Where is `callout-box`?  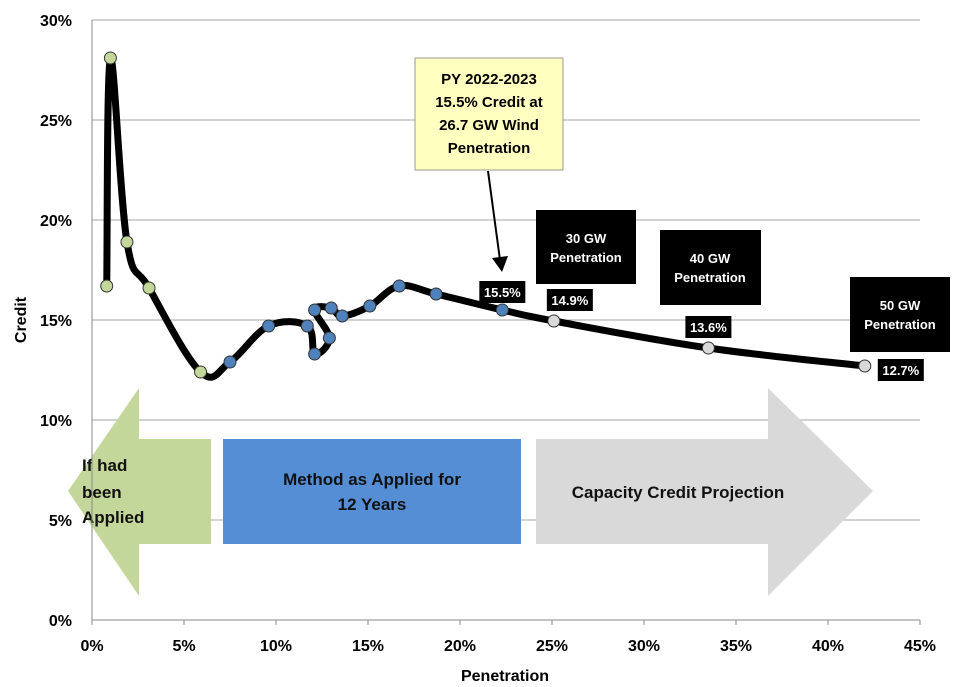 callout-box is located at coordinates (489, 114).